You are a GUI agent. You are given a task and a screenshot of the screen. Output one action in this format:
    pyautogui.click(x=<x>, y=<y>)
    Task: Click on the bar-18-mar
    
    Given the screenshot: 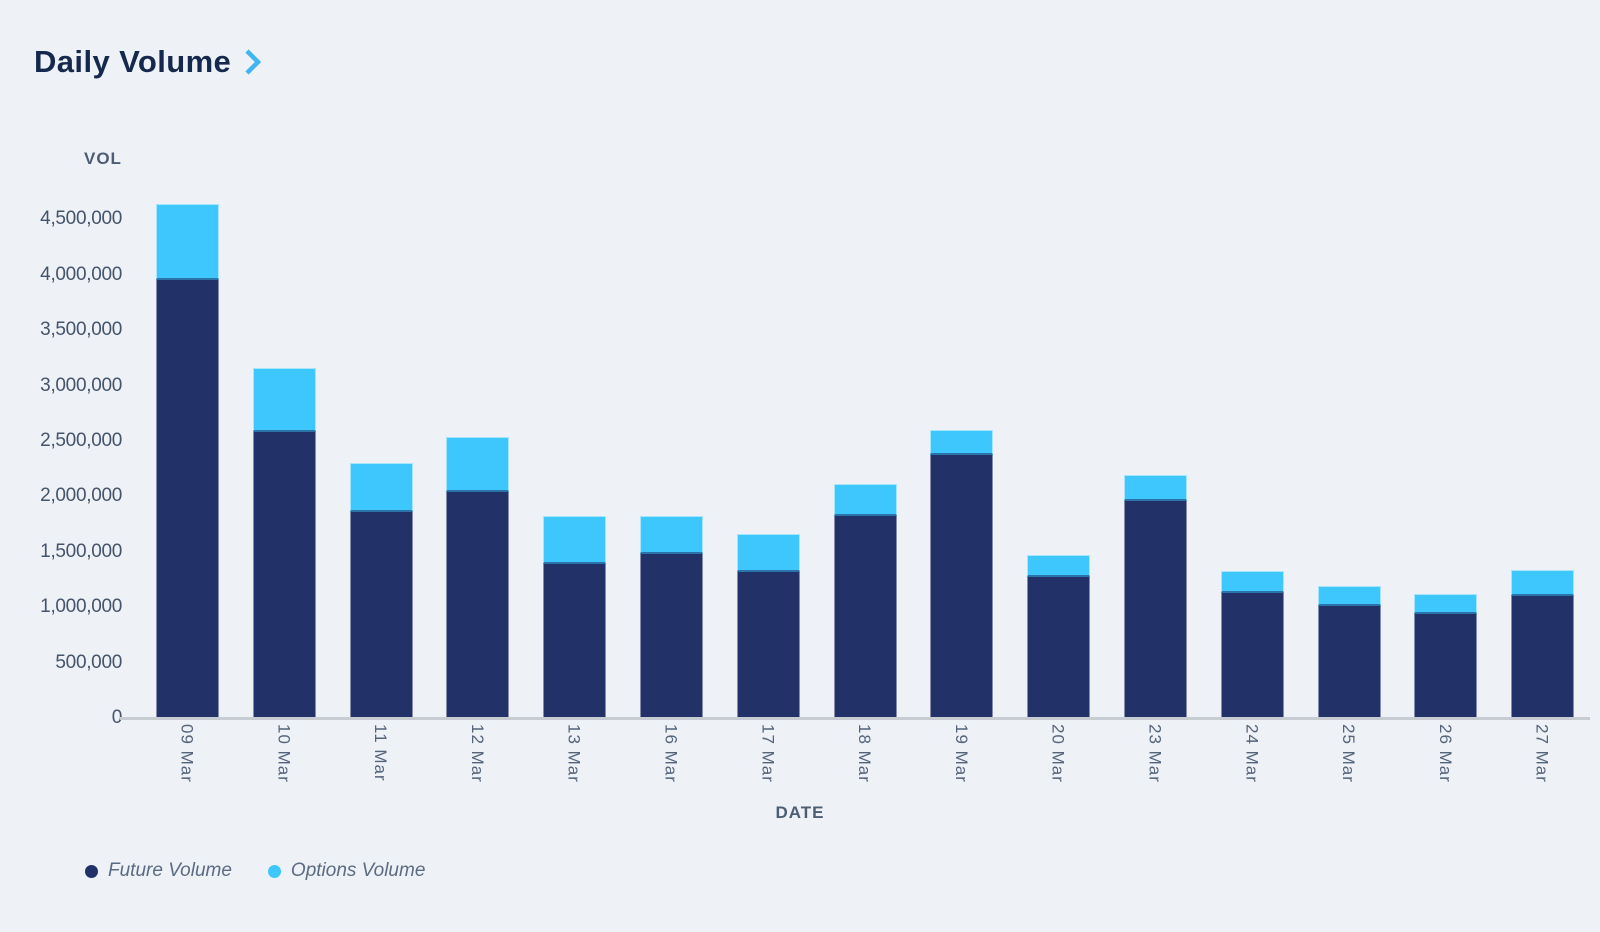 What is the action you would take?
    pyautogui.click(x=865, y=601)
    